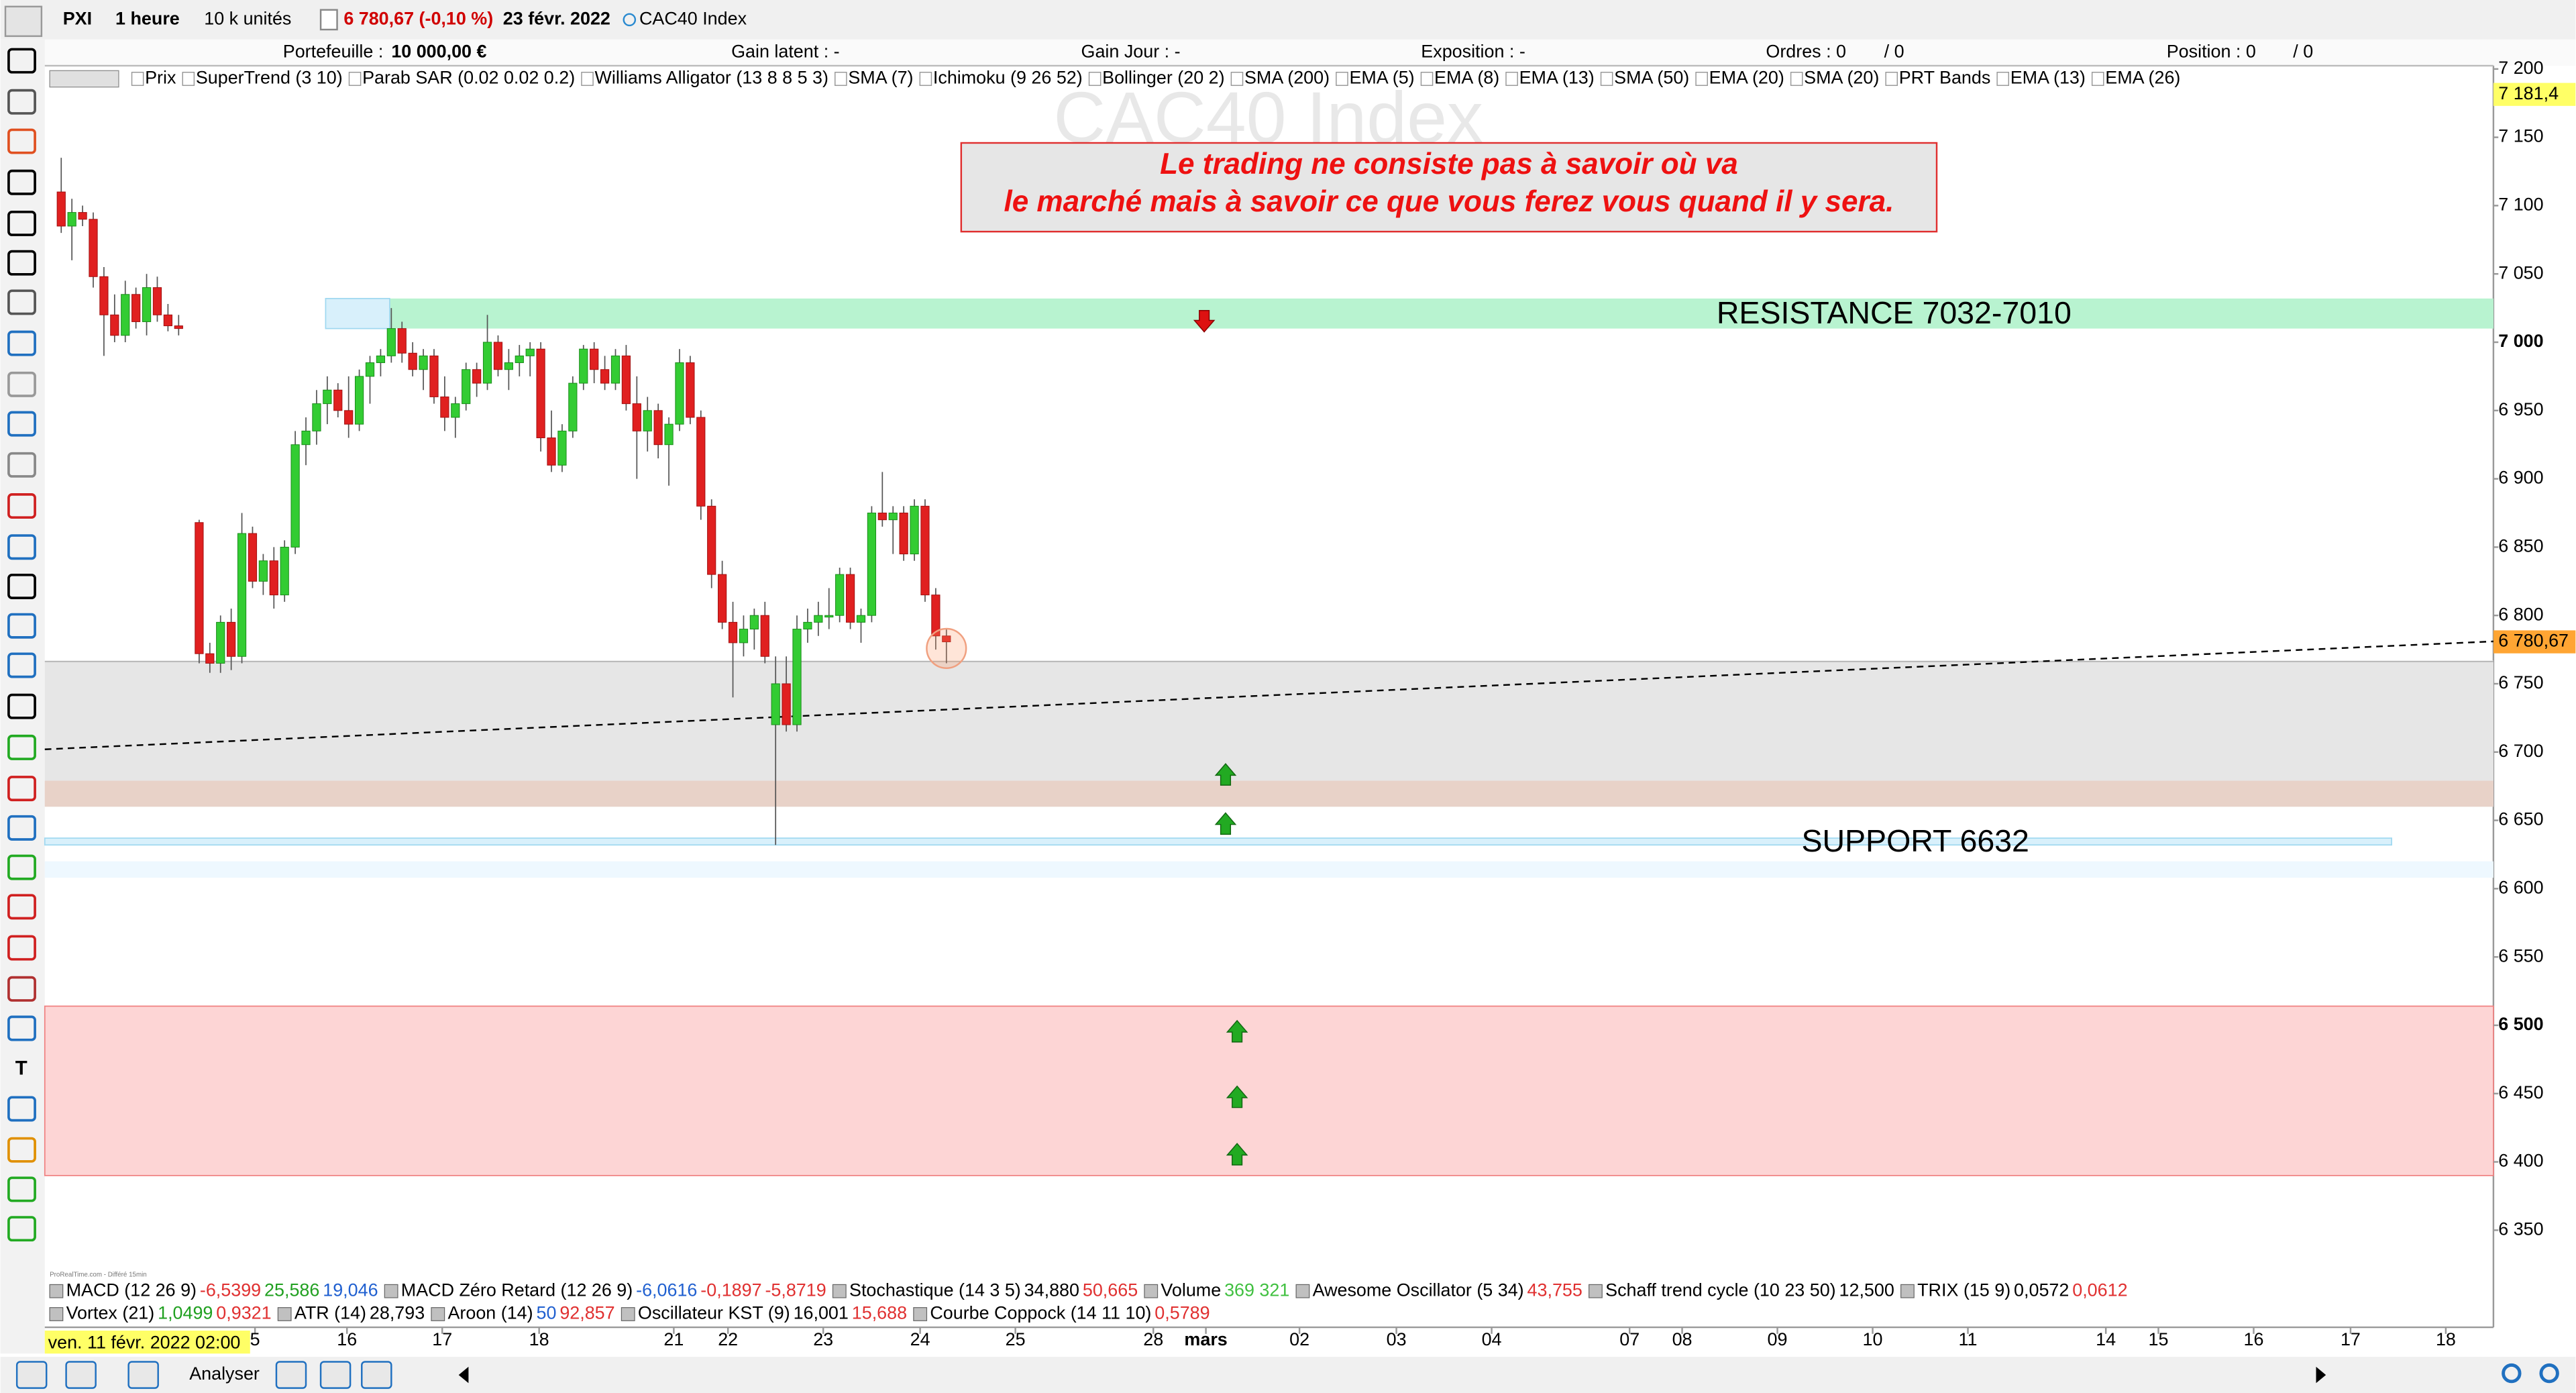  I want to click on indicator-name: EMA (20), so click(1746, 78).